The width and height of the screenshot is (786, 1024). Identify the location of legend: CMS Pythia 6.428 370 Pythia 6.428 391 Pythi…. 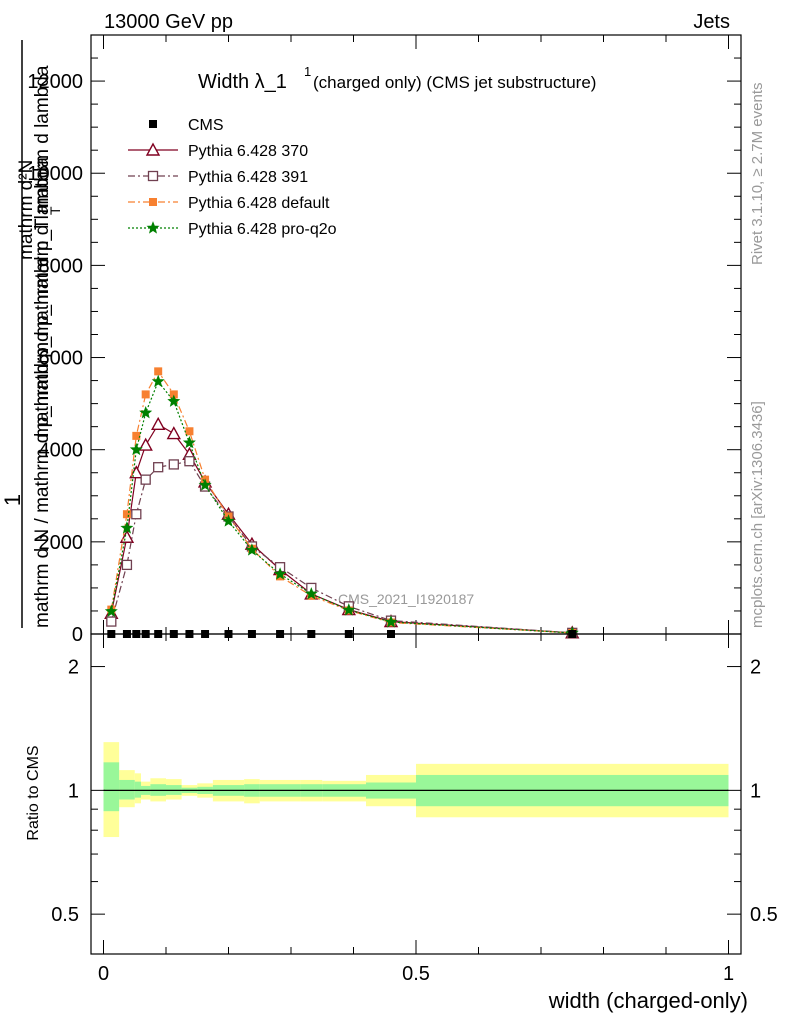
(232, 177).